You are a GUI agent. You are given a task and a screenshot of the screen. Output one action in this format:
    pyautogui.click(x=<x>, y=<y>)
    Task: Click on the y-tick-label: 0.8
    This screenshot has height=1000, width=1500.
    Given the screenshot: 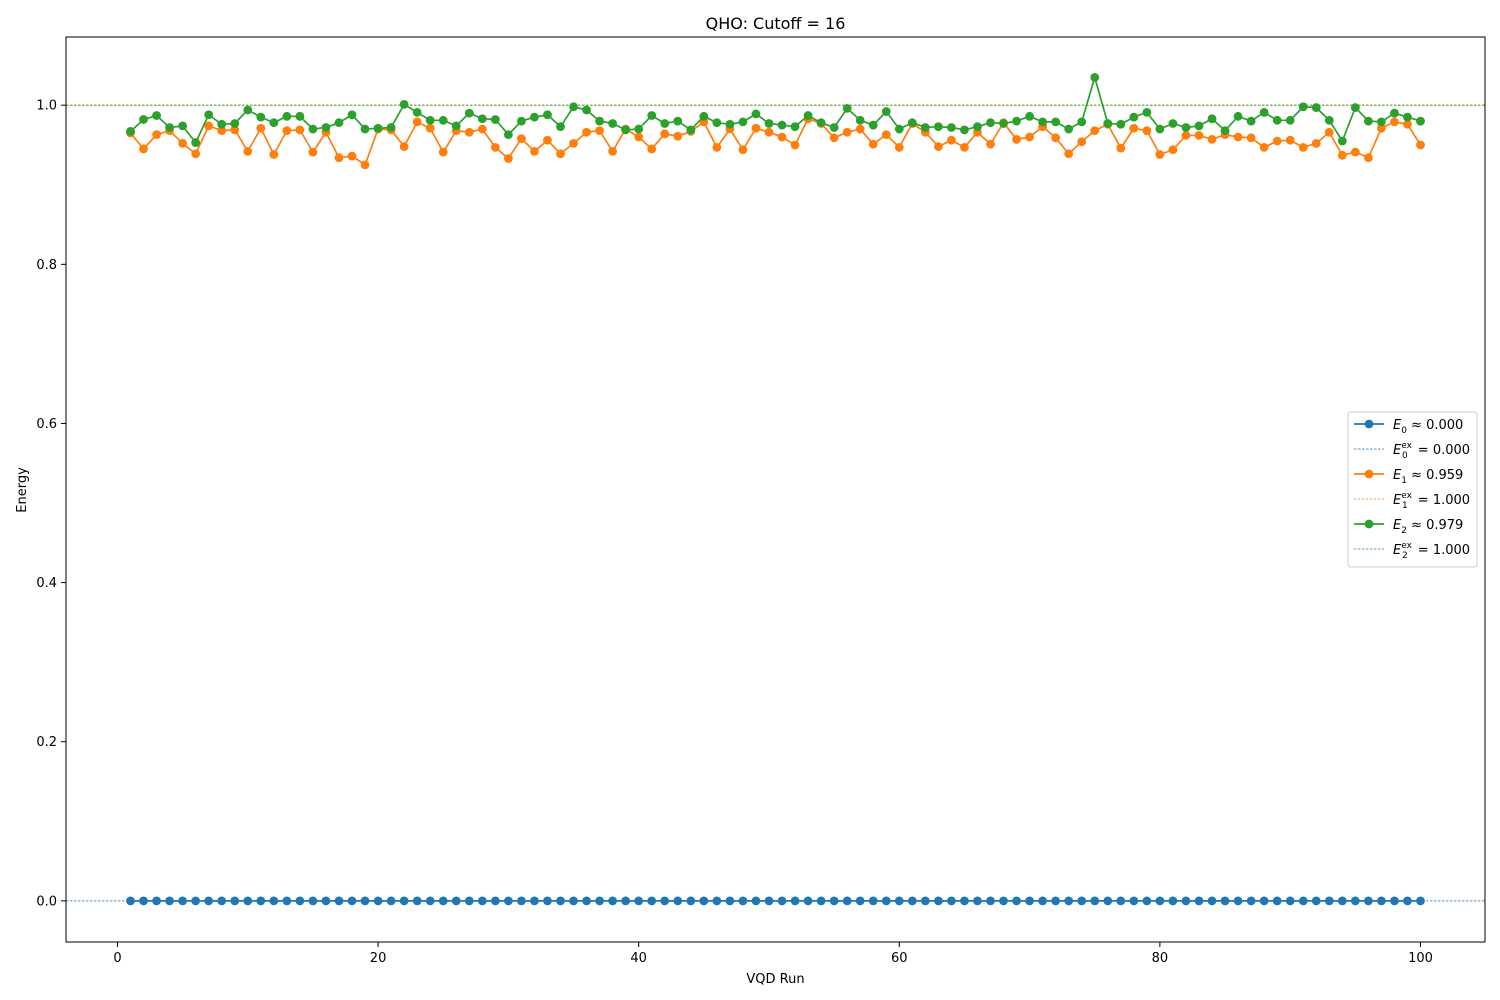 What is the action you would take?
    pyautogui.click(x=46, y=265)
    